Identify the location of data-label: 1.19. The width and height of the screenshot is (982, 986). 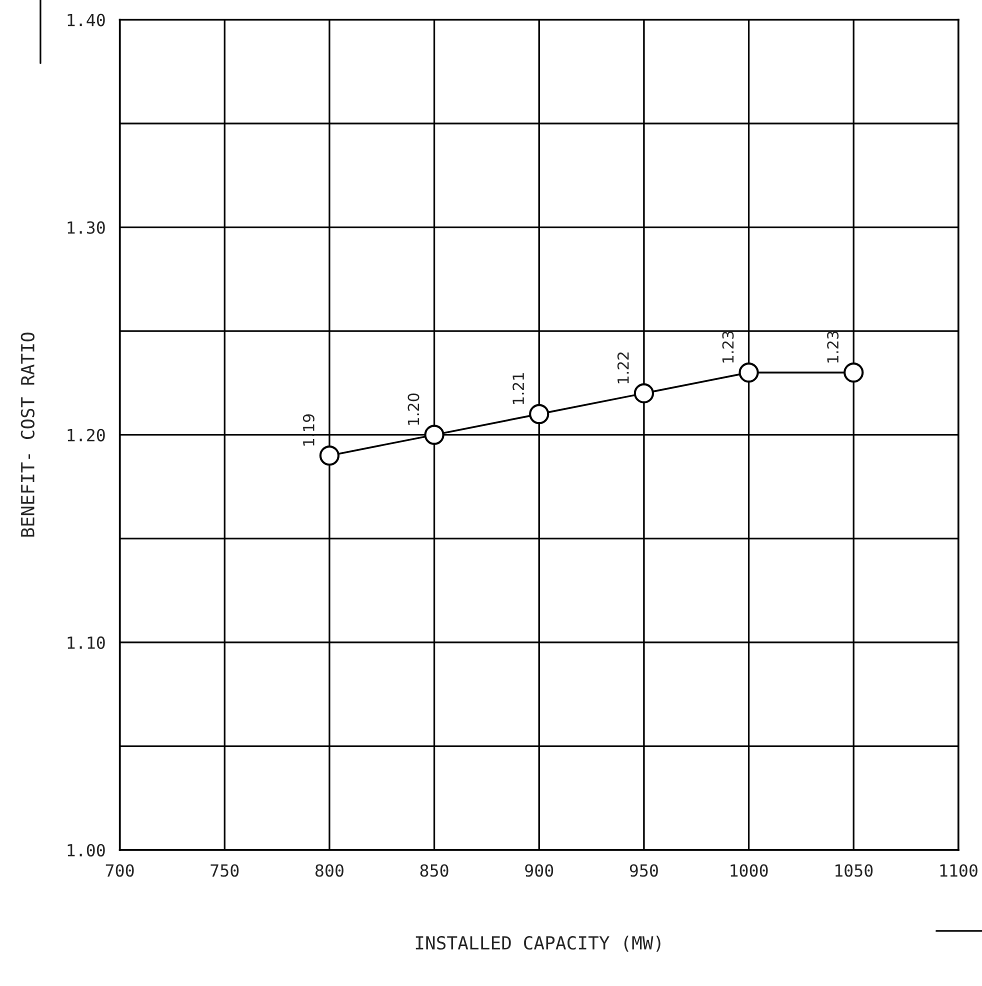
(308, 430).